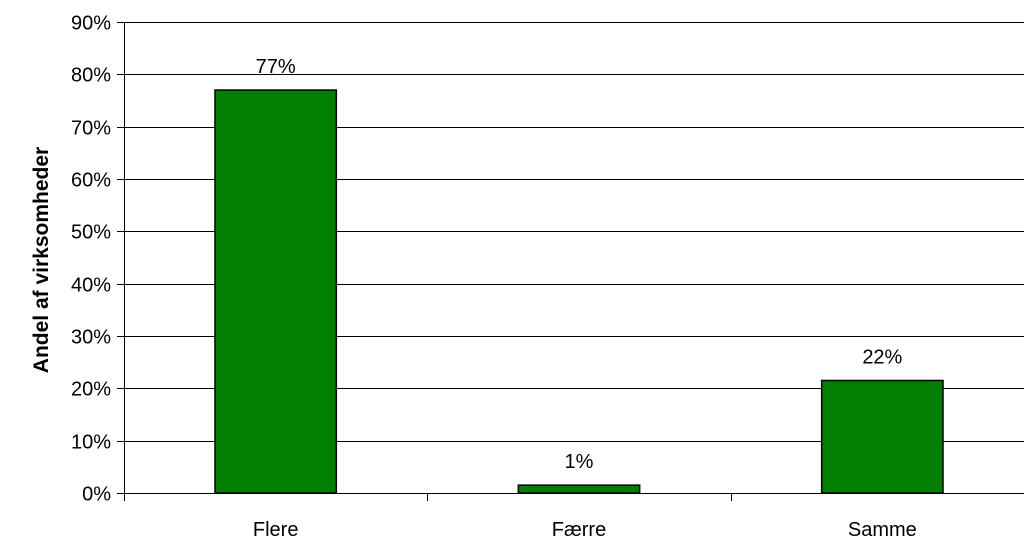 The image size is (1024, 543). Describe the element at coordinates (91, 233) in the screenshot. I see `y-tick-label: 50%` at that location.